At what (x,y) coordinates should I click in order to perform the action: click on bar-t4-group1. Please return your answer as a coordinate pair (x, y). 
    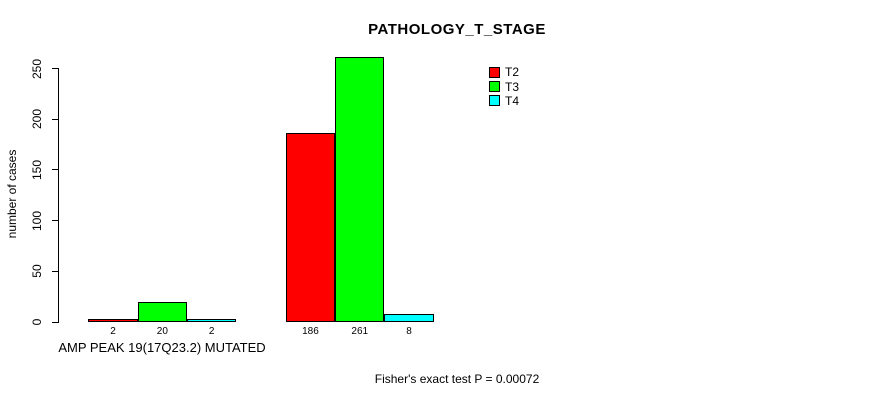
    Looking at the image, I should click on (212, 320).